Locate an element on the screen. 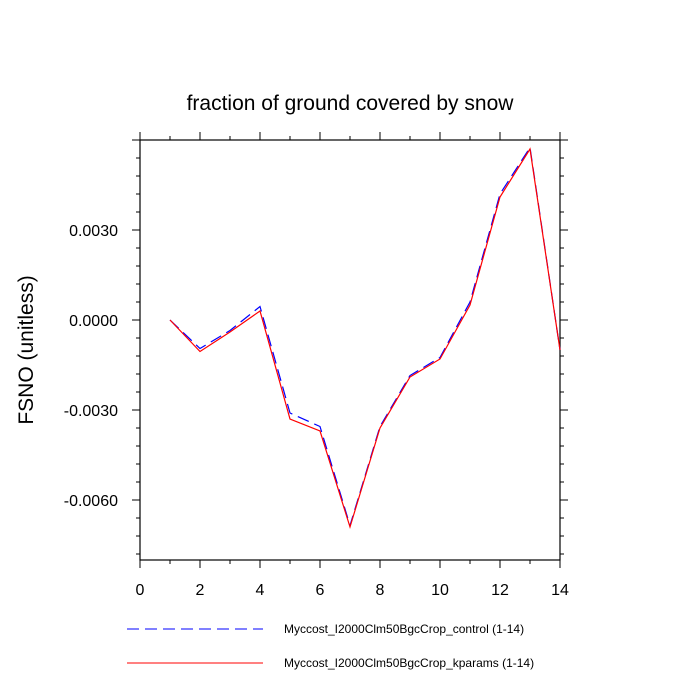 This screenshot has width=700, height=700. legend-label-2: Myccost_I2000Clm50BgcCrop_kparams (1-14) is located at coordinates (409, 663).